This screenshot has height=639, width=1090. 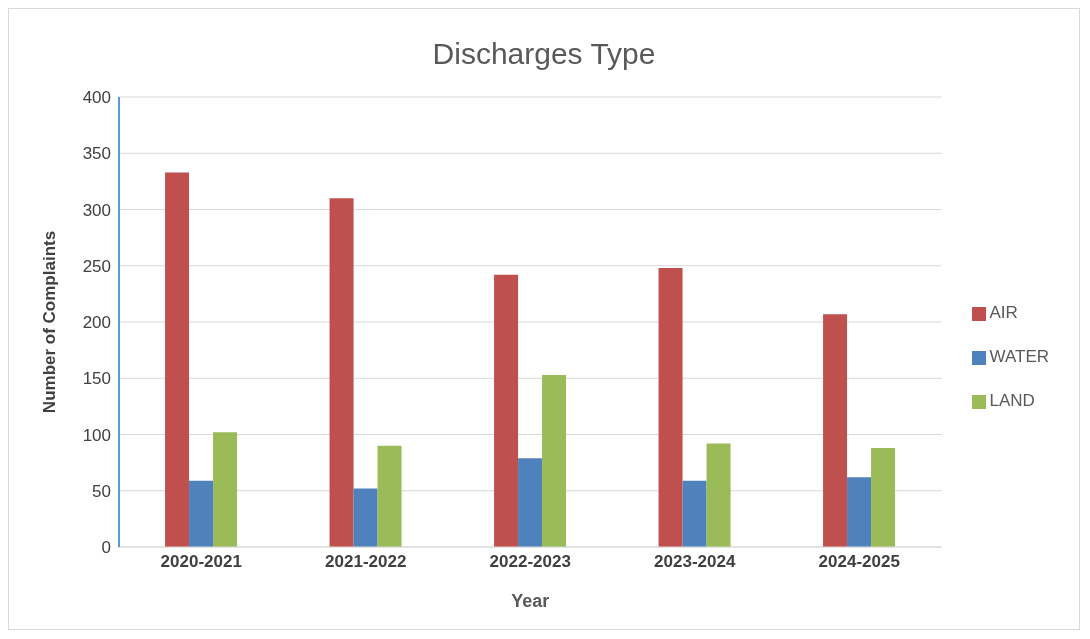 What do you see at coordinates (859, 562) in the screenshot?
I see `x-tick-label: 2024-2025` at bounding box center [859, 562].